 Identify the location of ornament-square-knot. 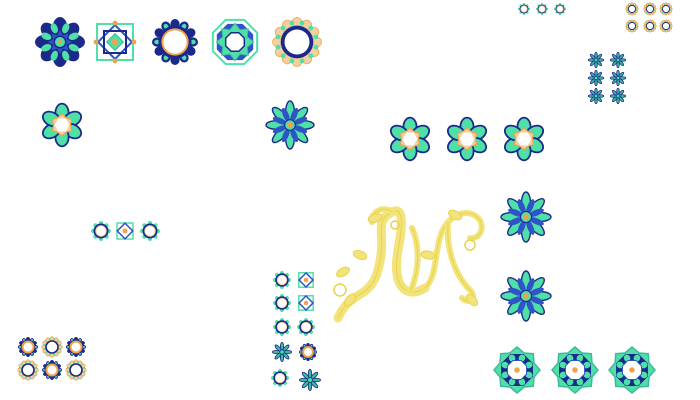
(115, 42).